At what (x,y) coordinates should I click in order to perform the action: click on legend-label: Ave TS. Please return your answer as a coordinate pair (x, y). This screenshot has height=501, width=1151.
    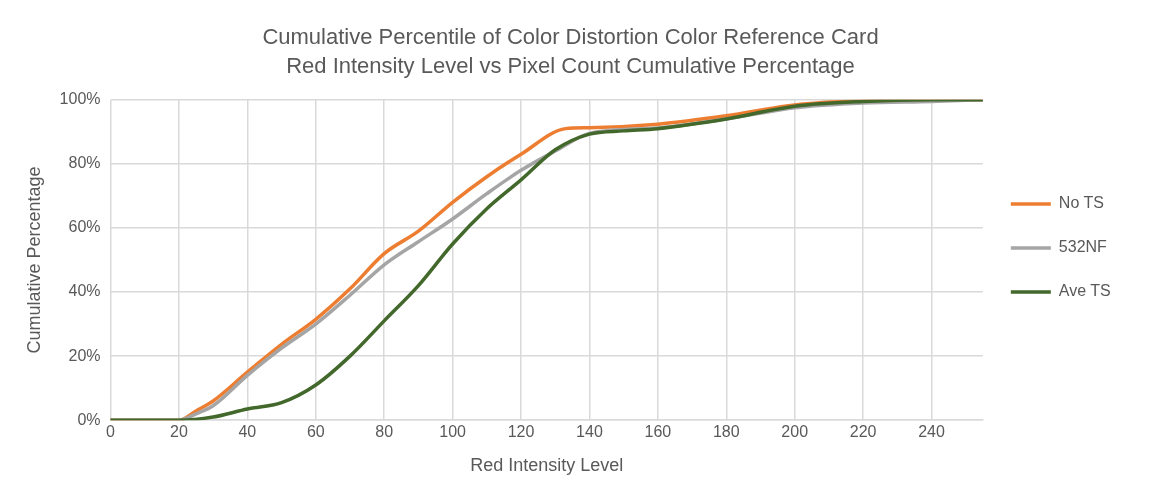
    Looking at the image, I should click on (1084, 291).